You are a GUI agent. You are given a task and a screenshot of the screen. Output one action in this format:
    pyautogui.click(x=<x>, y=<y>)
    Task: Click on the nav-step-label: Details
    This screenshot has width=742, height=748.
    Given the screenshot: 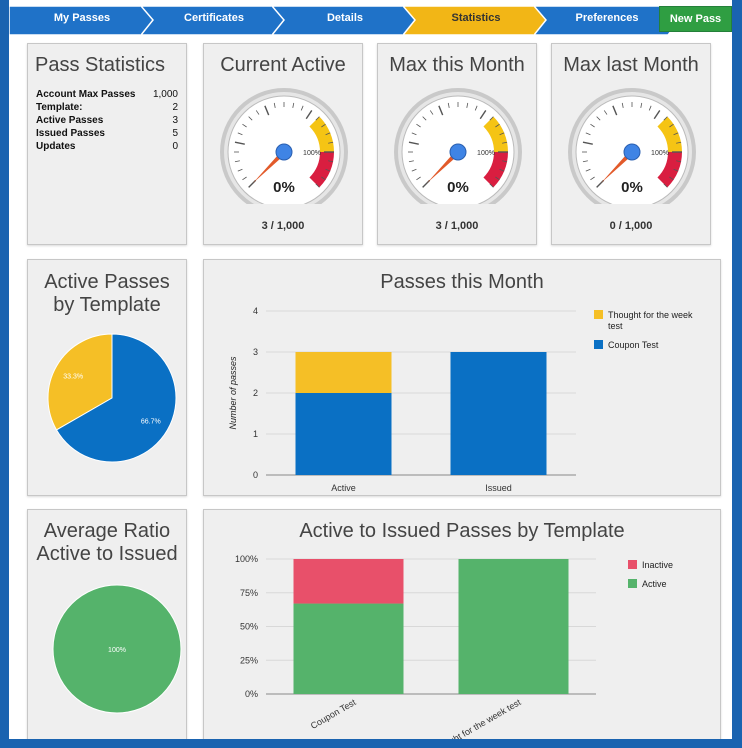 What is the action you would take?
    pyautogui.click(x=345, y=17)
    